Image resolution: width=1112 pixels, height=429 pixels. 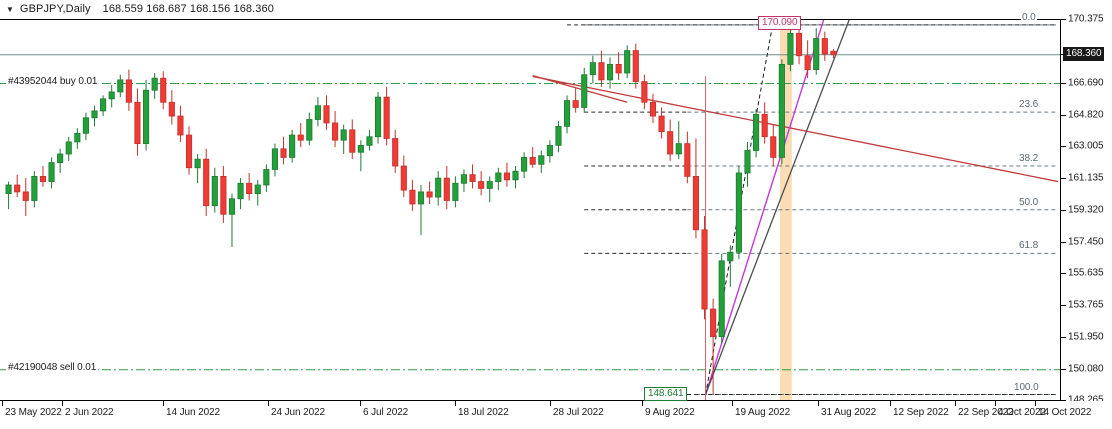 What do you see at coordinates (89, 412) in the screenshot?
I see `time-tick-label: 2 Jun 2022` at bounding box center [89, 412].